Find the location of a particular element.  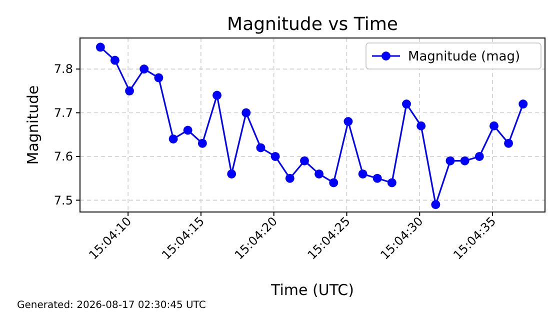

y-tick-label: 7.8 is located at coordinates (63, 69).